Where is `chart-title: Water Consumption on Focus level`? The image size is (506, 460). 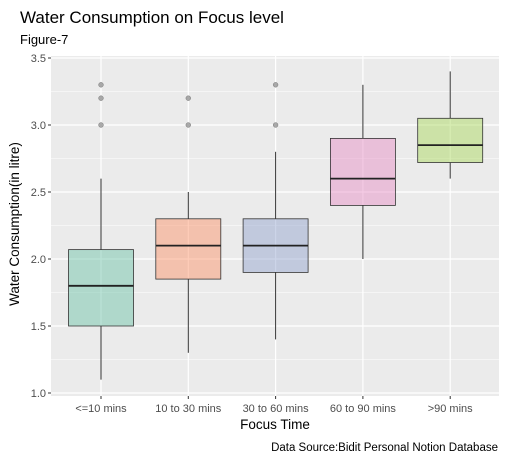
chart-title: Water Consumption on Focus level is located at coordinates (152, 17).